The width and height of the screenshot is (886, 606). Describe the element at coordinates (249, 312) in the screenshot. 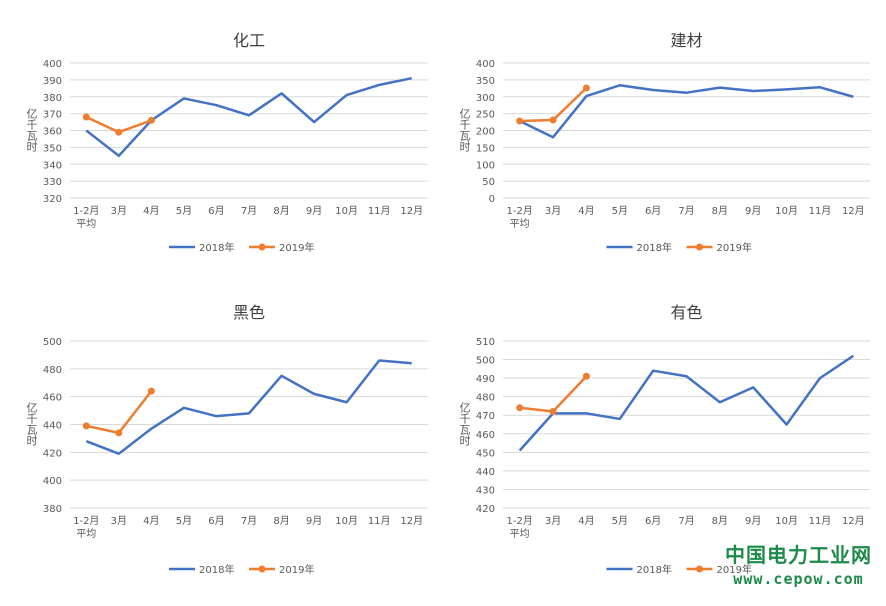

I see `chart-title: 黑色` at that location.